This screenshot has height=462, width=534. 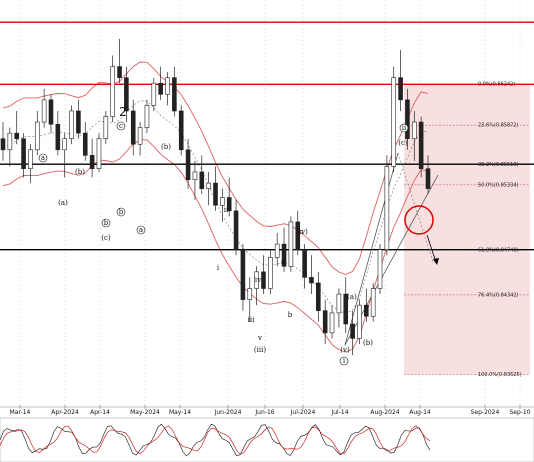 I want to click on x-tick-label: Jul-2024, so click(x=303, y=412).